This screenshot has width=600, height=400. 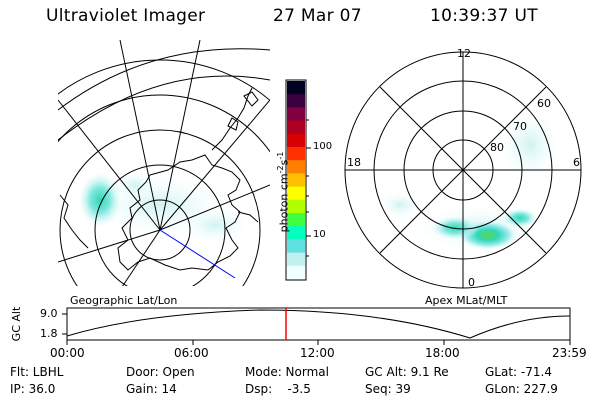 What do you see at coordinates (471, 282) in the screenshot?
I see `mlt-label-0: 0` at bounding box center [471, 282].